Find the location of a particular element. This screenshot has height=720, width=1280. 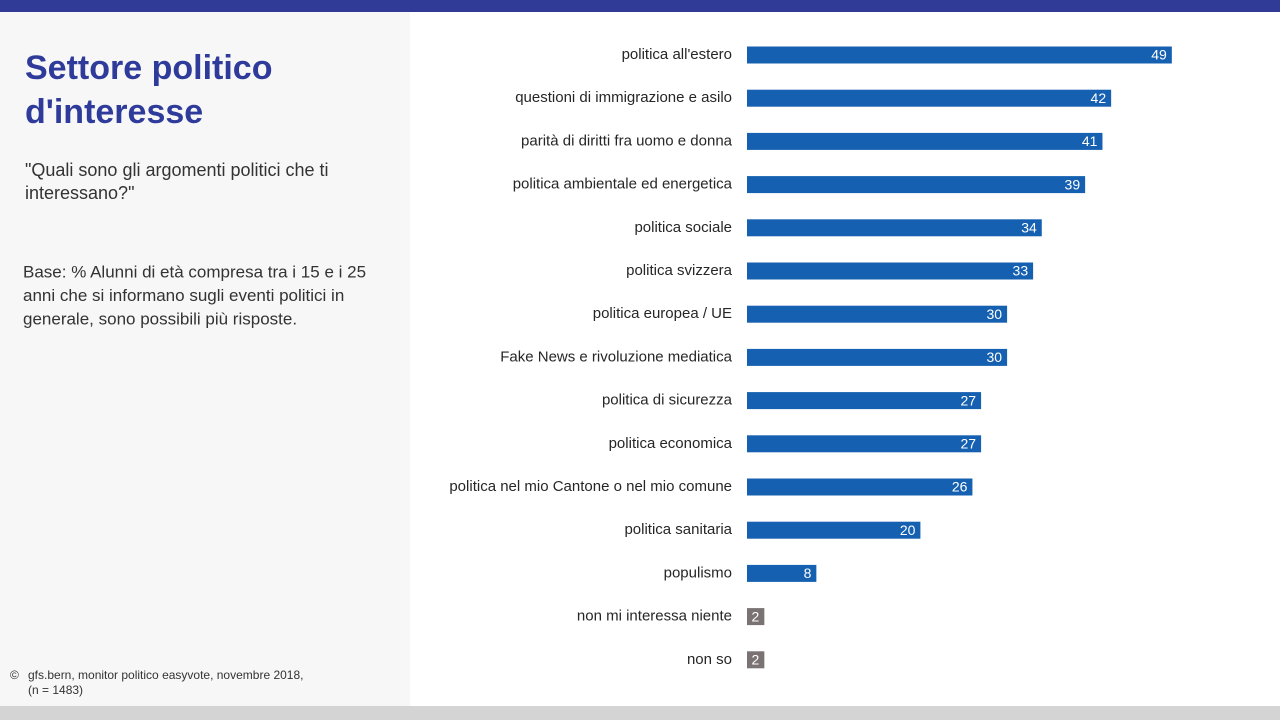

category-label: politica europea / UE is located at coordinates (662, 313).